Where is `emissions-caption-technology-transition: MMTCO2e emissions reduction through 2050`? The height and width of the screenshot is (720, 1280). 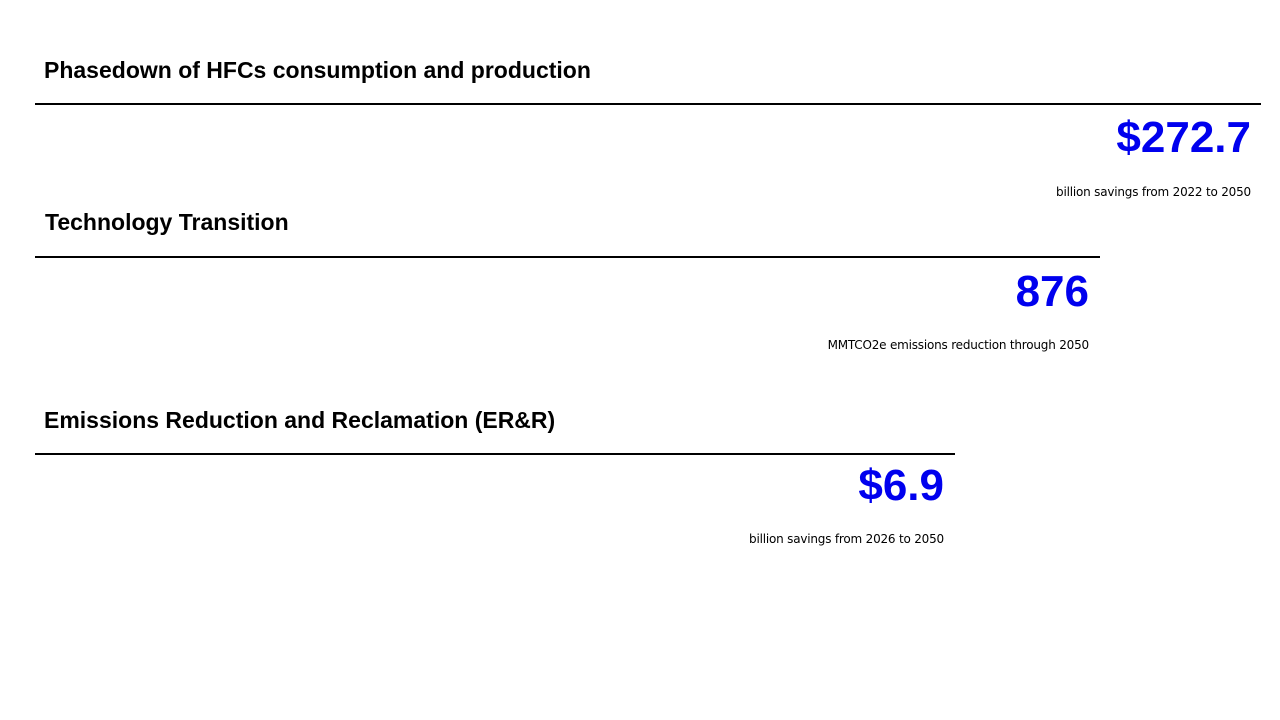 emissions-caption-technology-transition: MMTCO2e emissions reduction through 2050 is located at coordinates (958, 345).